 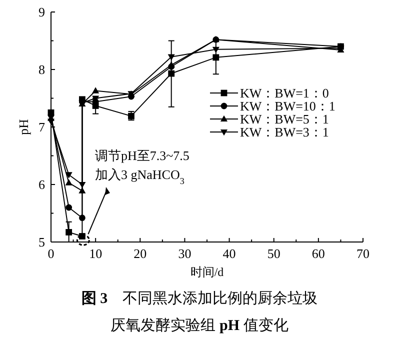 What do you see at coordinates (42, 184) in the screenshot?
I see `y-tick-label: 6` at bounding box center [42, 184].